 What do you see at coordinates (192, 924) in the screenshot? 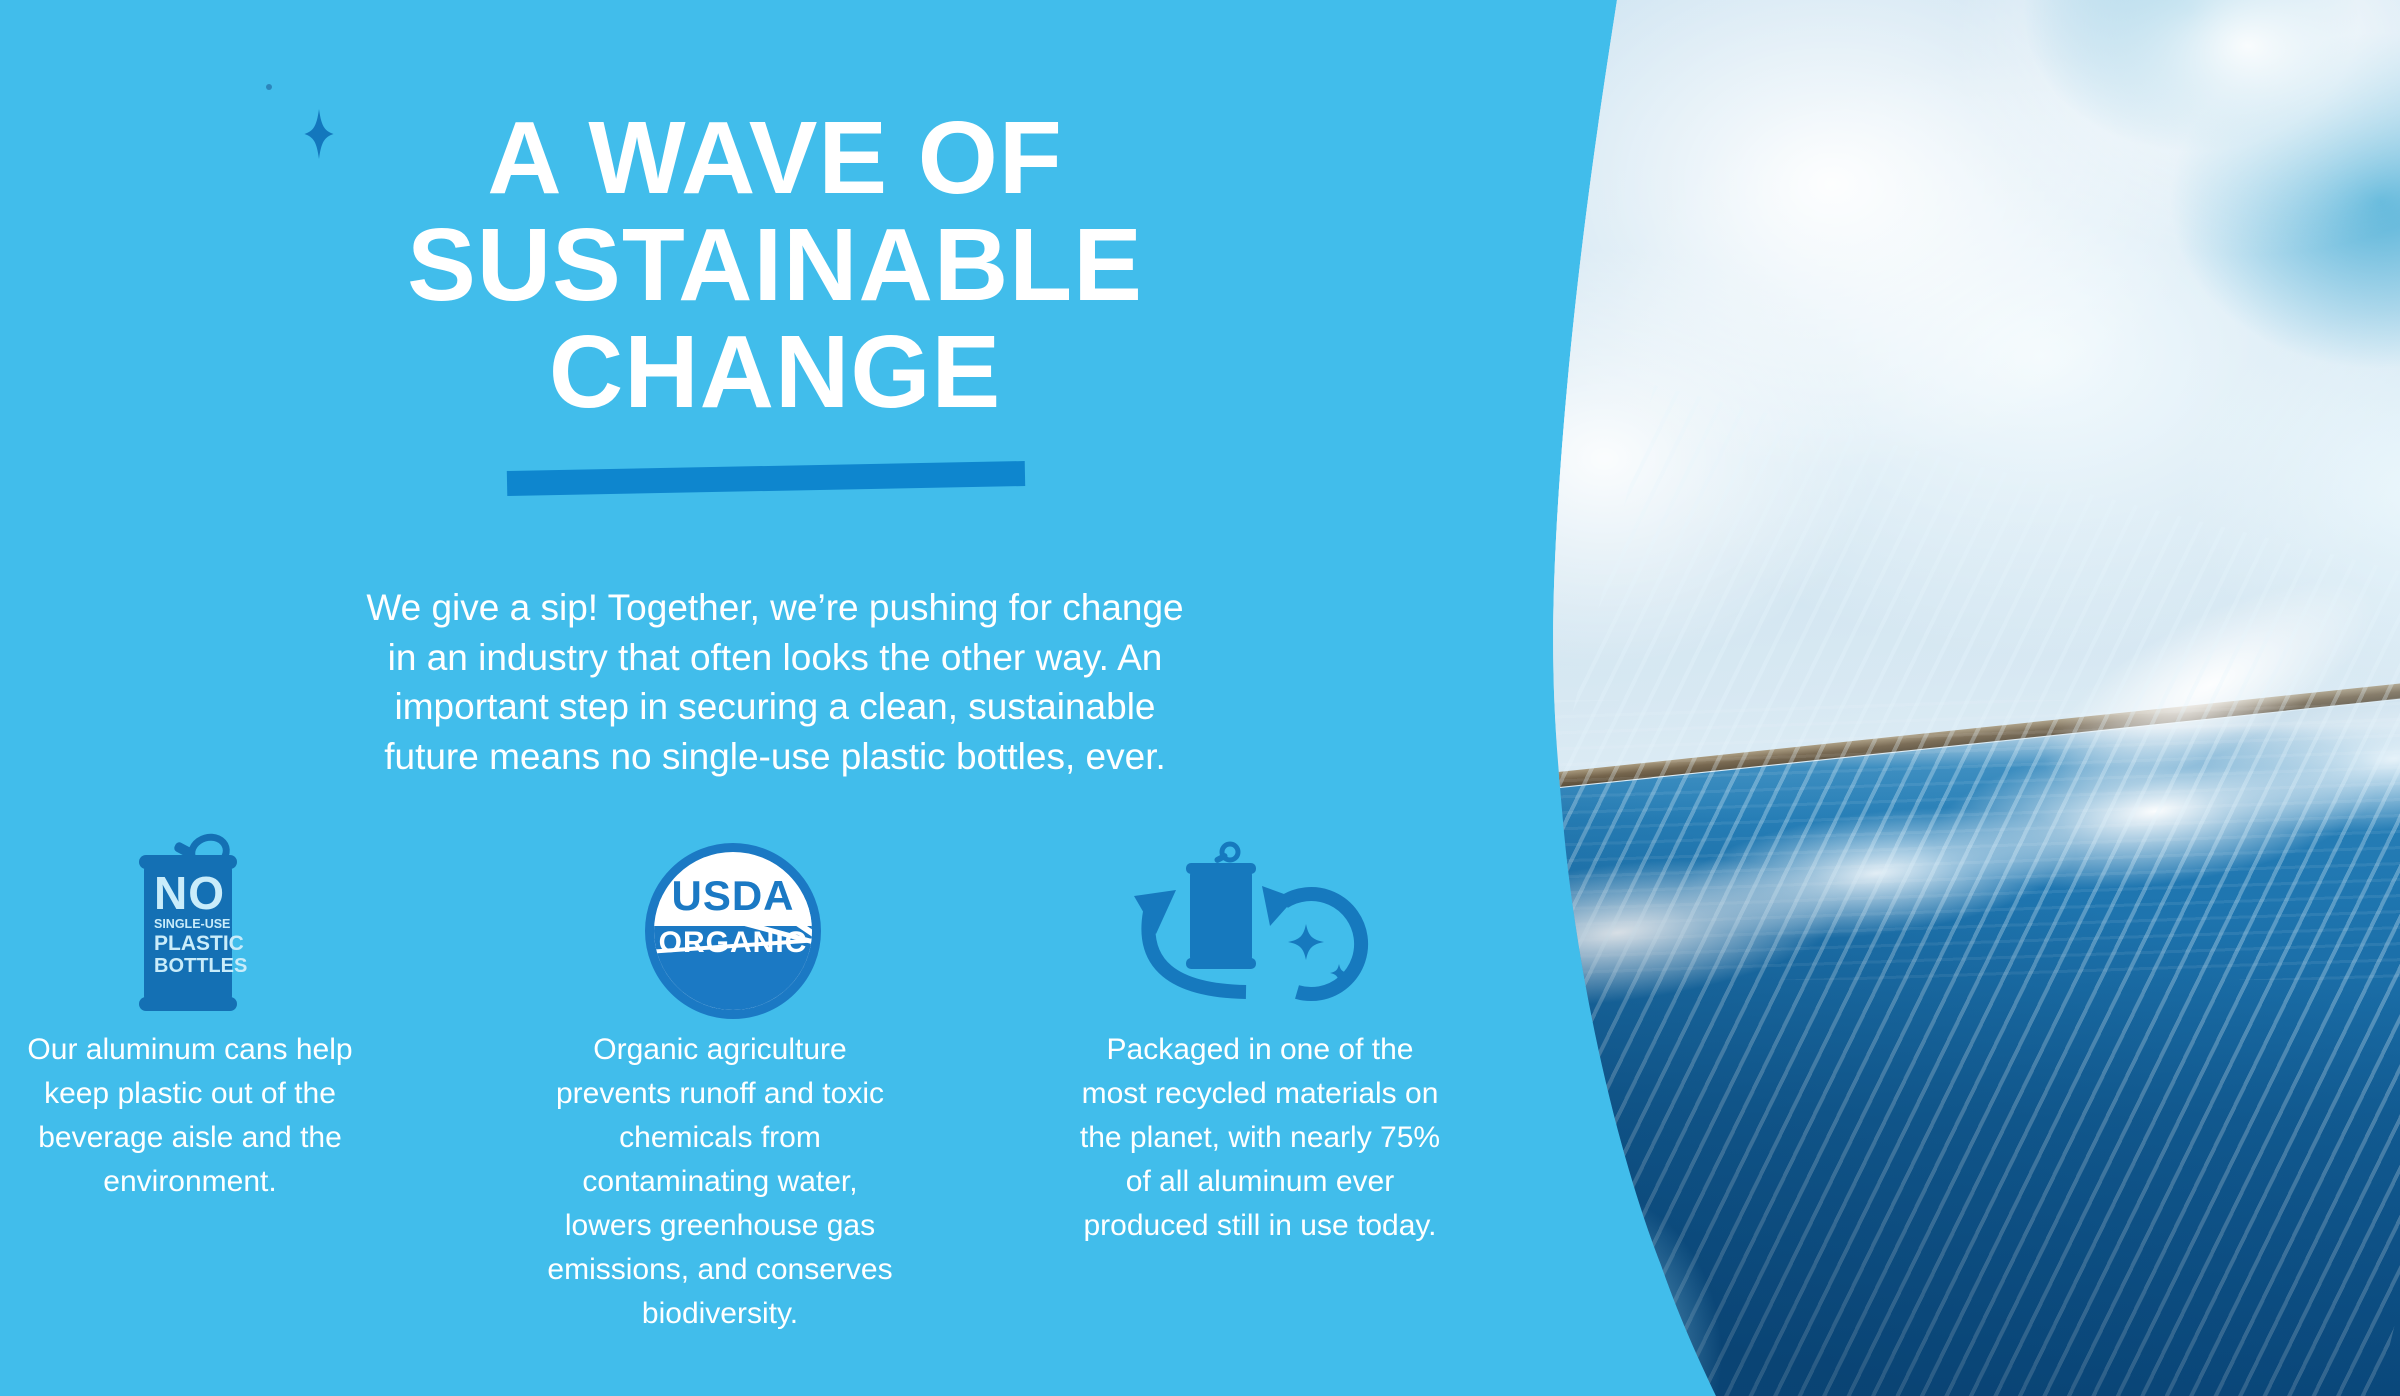
I see `can-text-single-use: SINGLE-USE` at bounding box center [192, 924].